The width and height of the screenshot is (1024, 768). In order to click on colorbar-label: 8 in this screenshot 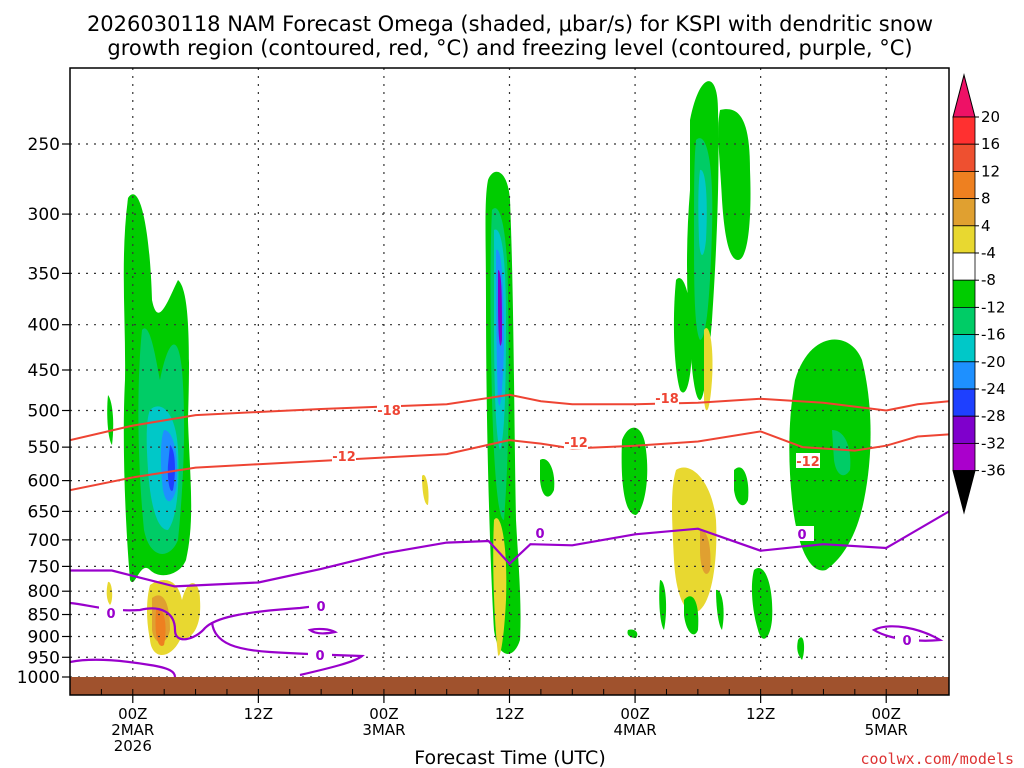, I will do `click(986, 199)`.